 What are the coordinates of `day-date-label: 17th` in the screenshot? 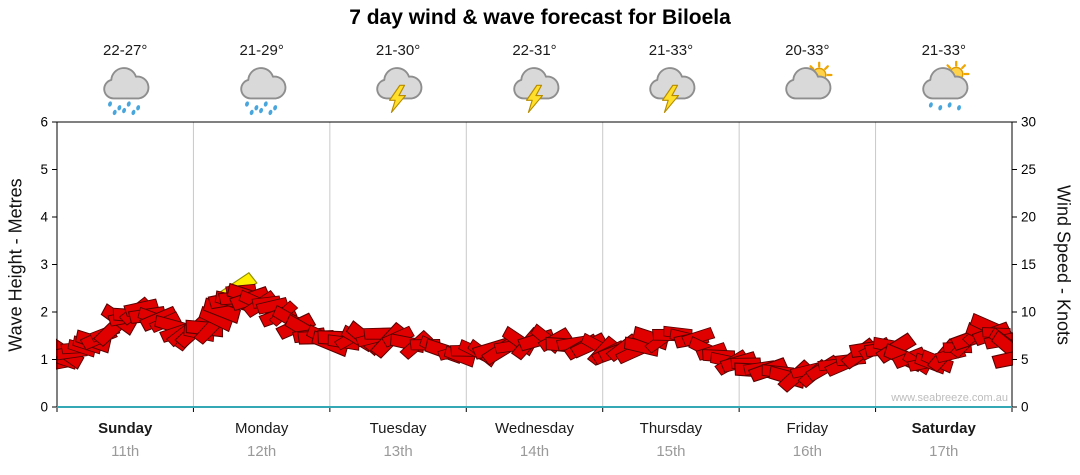 It's located at (944, 451).